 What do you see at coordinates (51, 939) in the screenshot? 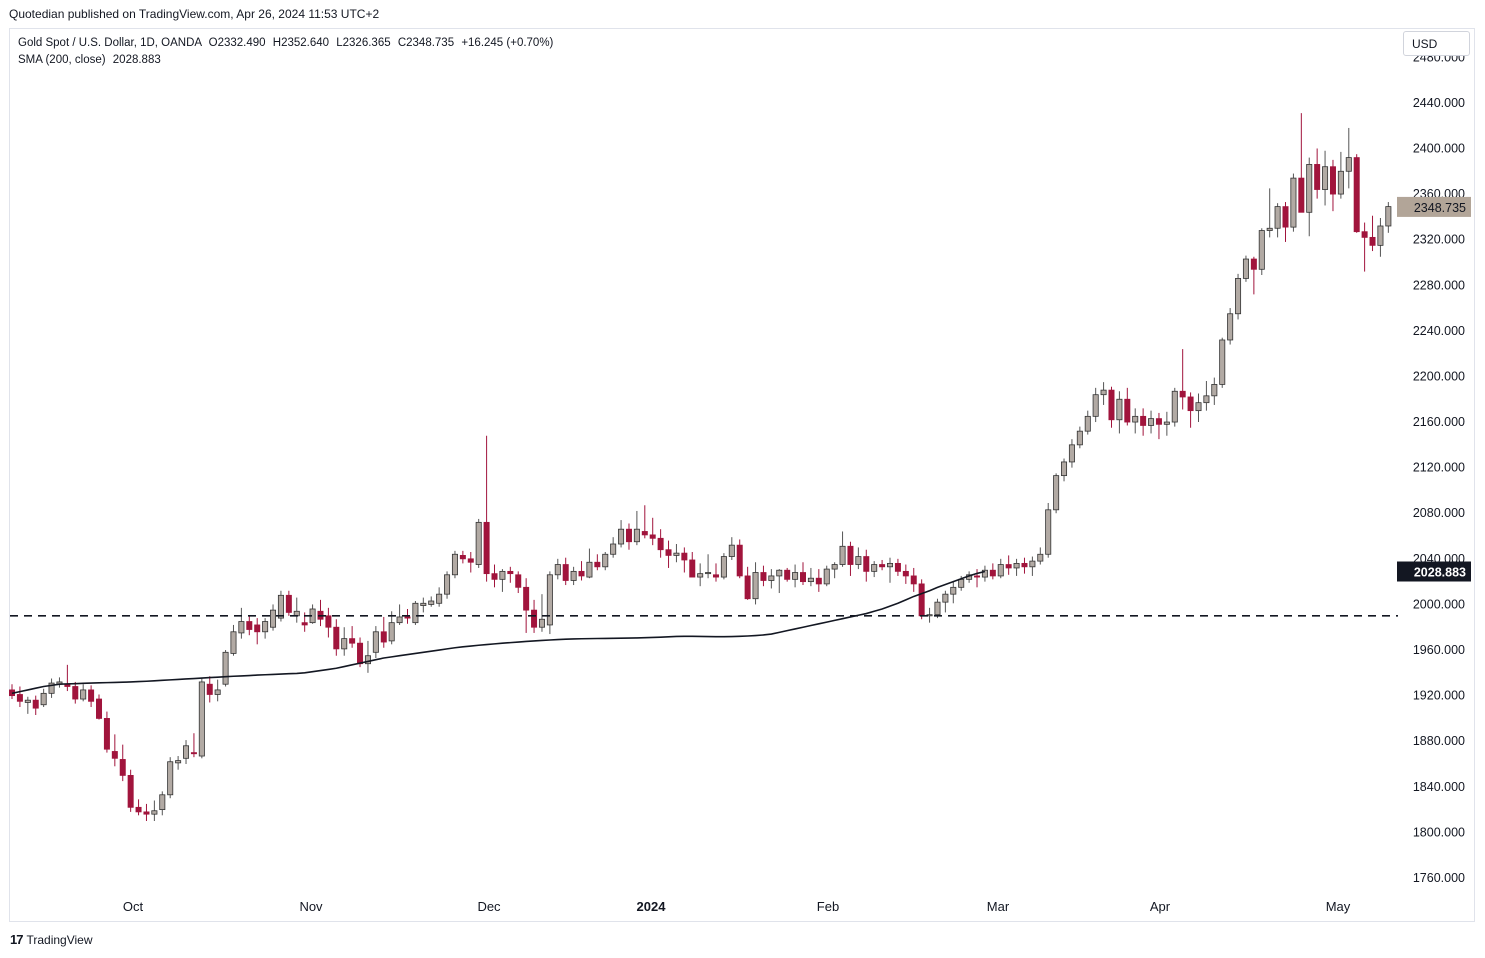
I see `footer-brand: 17 TradingView` at bounding box center [51, 939].